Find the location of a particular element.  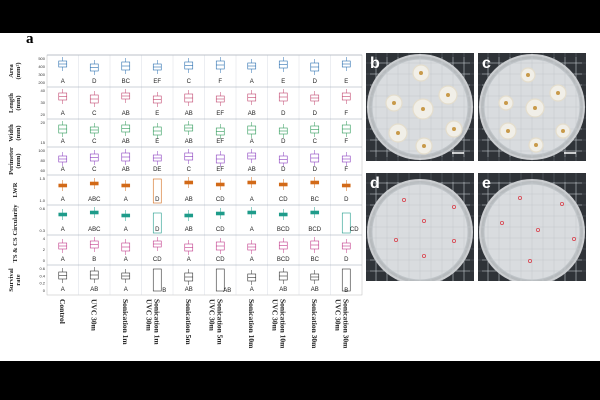

box-plot: ABC is located at coordinates (94, 190).